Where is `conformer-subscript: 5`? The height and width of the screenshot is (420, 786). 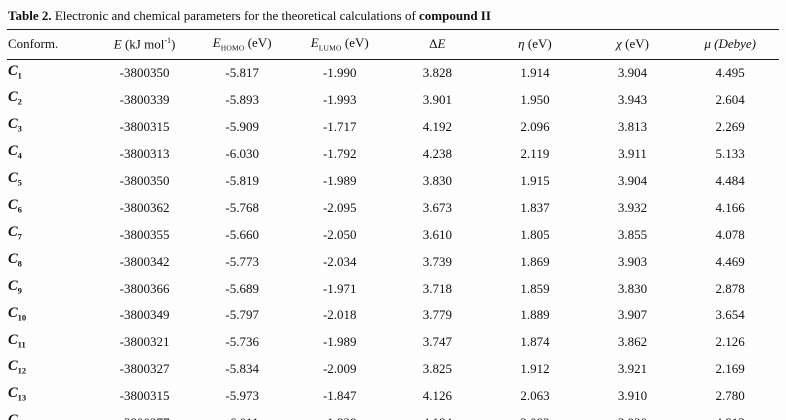
conformer-subscript: 5 is located at coordinates (19, 182).